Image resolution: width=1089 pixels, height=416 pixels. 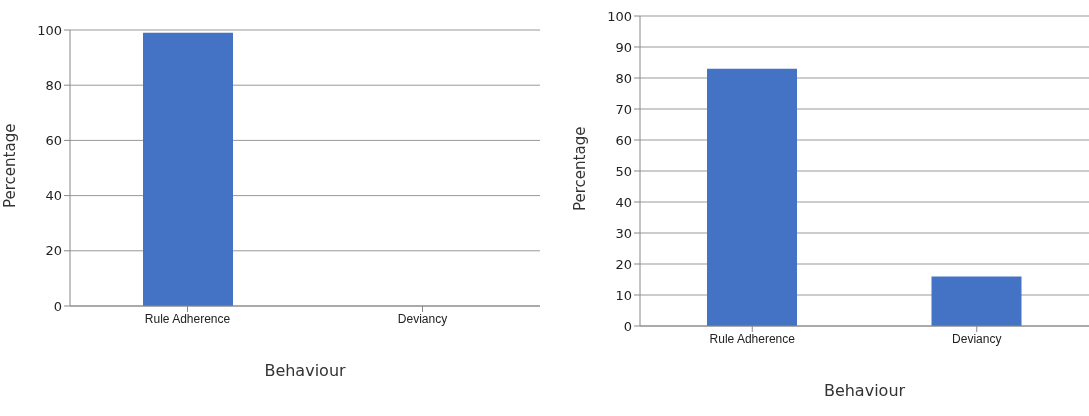 What do you see at coordinates (623, 295) in the screenshot?
I see `y-tick-label: 10` at bounding box center [623, 295].